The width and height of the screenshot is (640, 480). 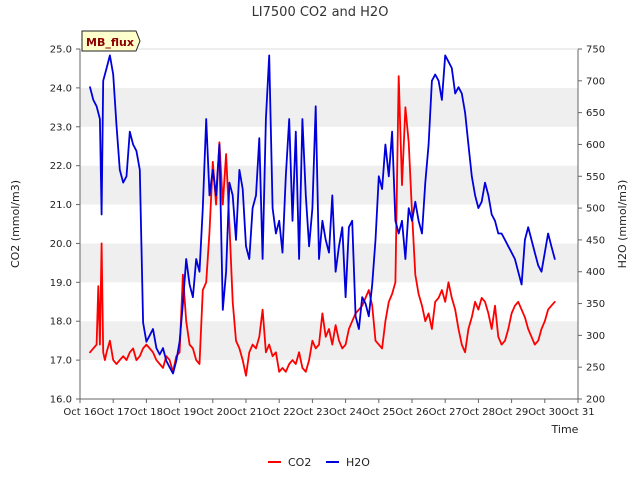 I want to click on right-y-tick-label: 450, so click(x=595, y=240).